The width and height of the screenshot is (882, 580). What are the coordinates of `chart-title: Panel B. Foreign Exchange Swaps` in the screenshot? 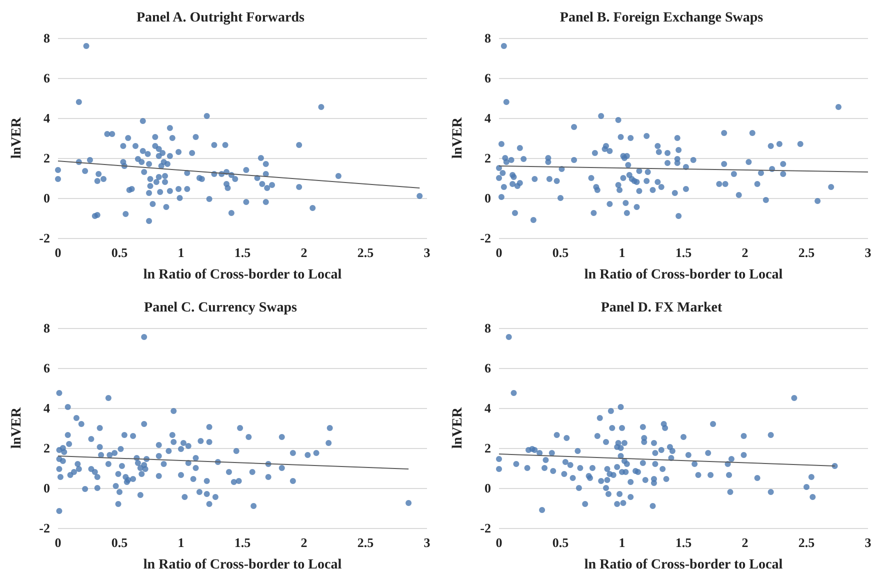 It's located at (662, 18).